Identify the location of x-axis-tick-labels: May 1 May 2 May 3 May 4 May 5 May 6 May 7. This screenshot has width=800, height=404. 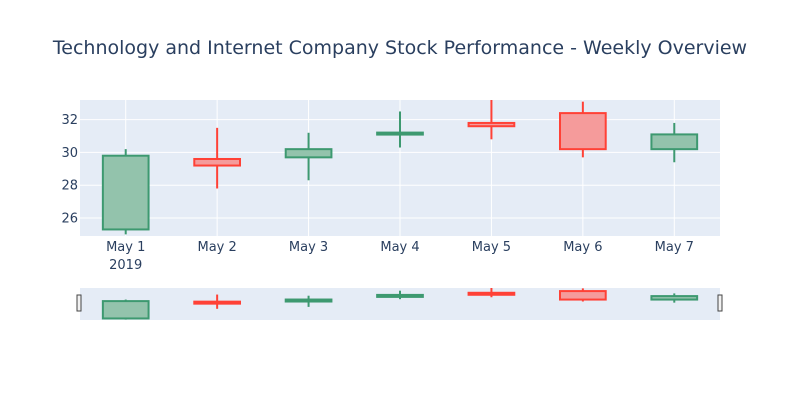
(400, 247).